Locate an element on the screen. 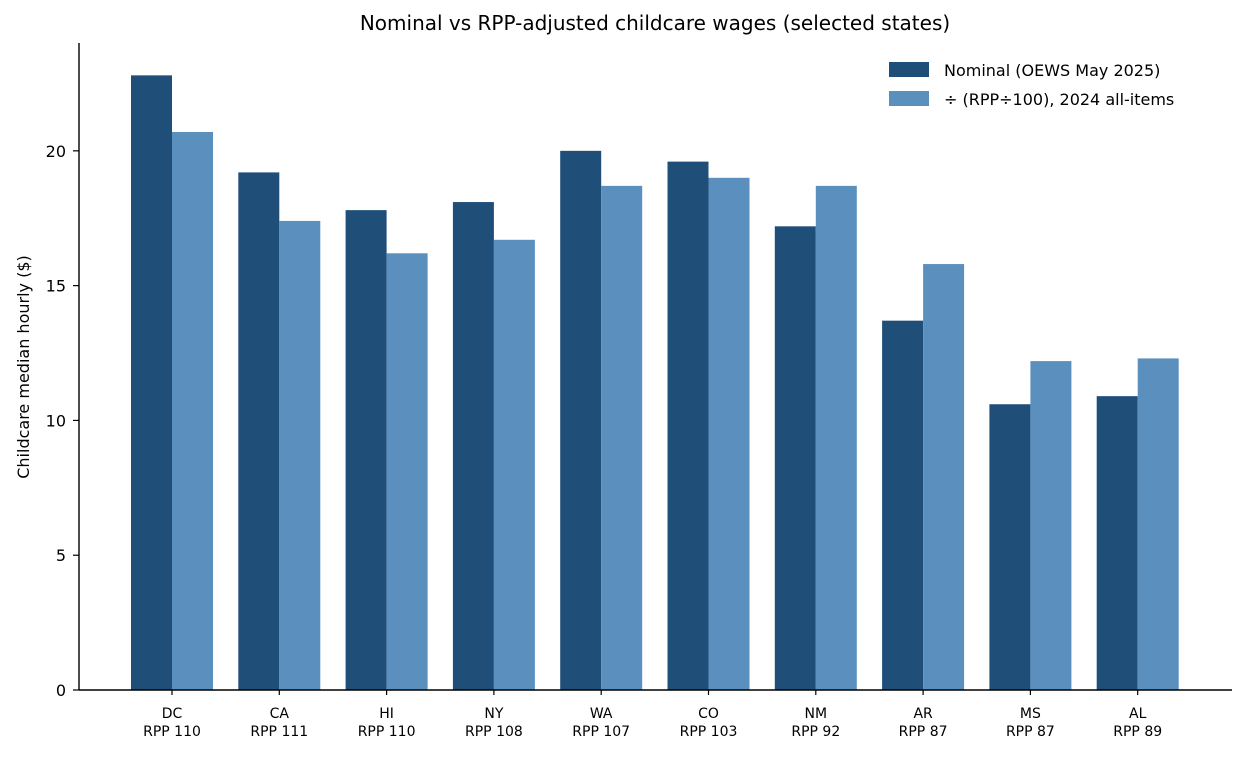 The height and width of the screenshot is (760, 1246). bar-al-adjusted is located at coordinates (1158, 524).